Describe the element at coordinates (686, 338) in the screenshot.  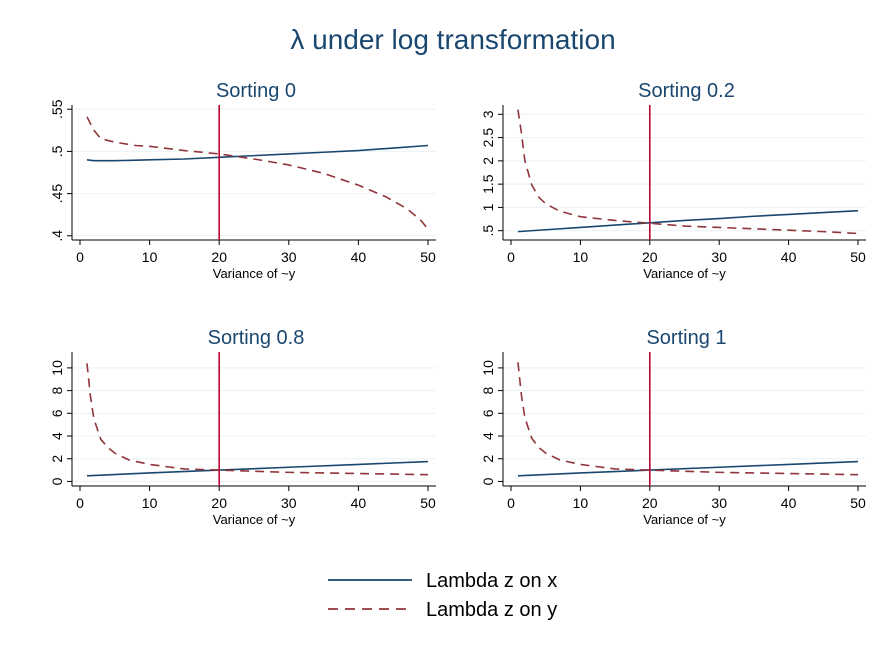
I see `panel-title: Sorting 1` at that location.